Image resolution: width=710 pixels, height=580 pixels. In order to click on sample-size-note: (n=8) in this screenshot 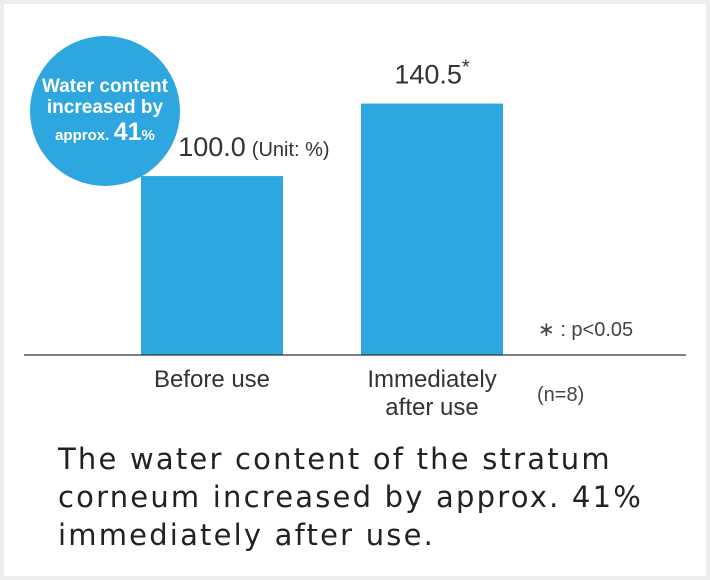, I will do `click(560, 395)`.